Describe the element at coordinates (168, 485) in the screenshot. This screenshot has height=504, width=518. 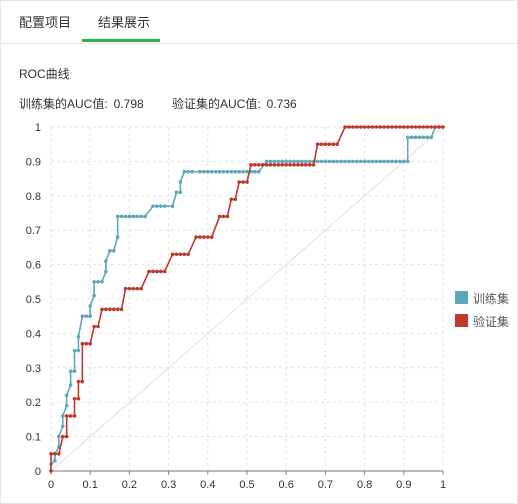
I see `x-tick-label: 0.3` at that location.